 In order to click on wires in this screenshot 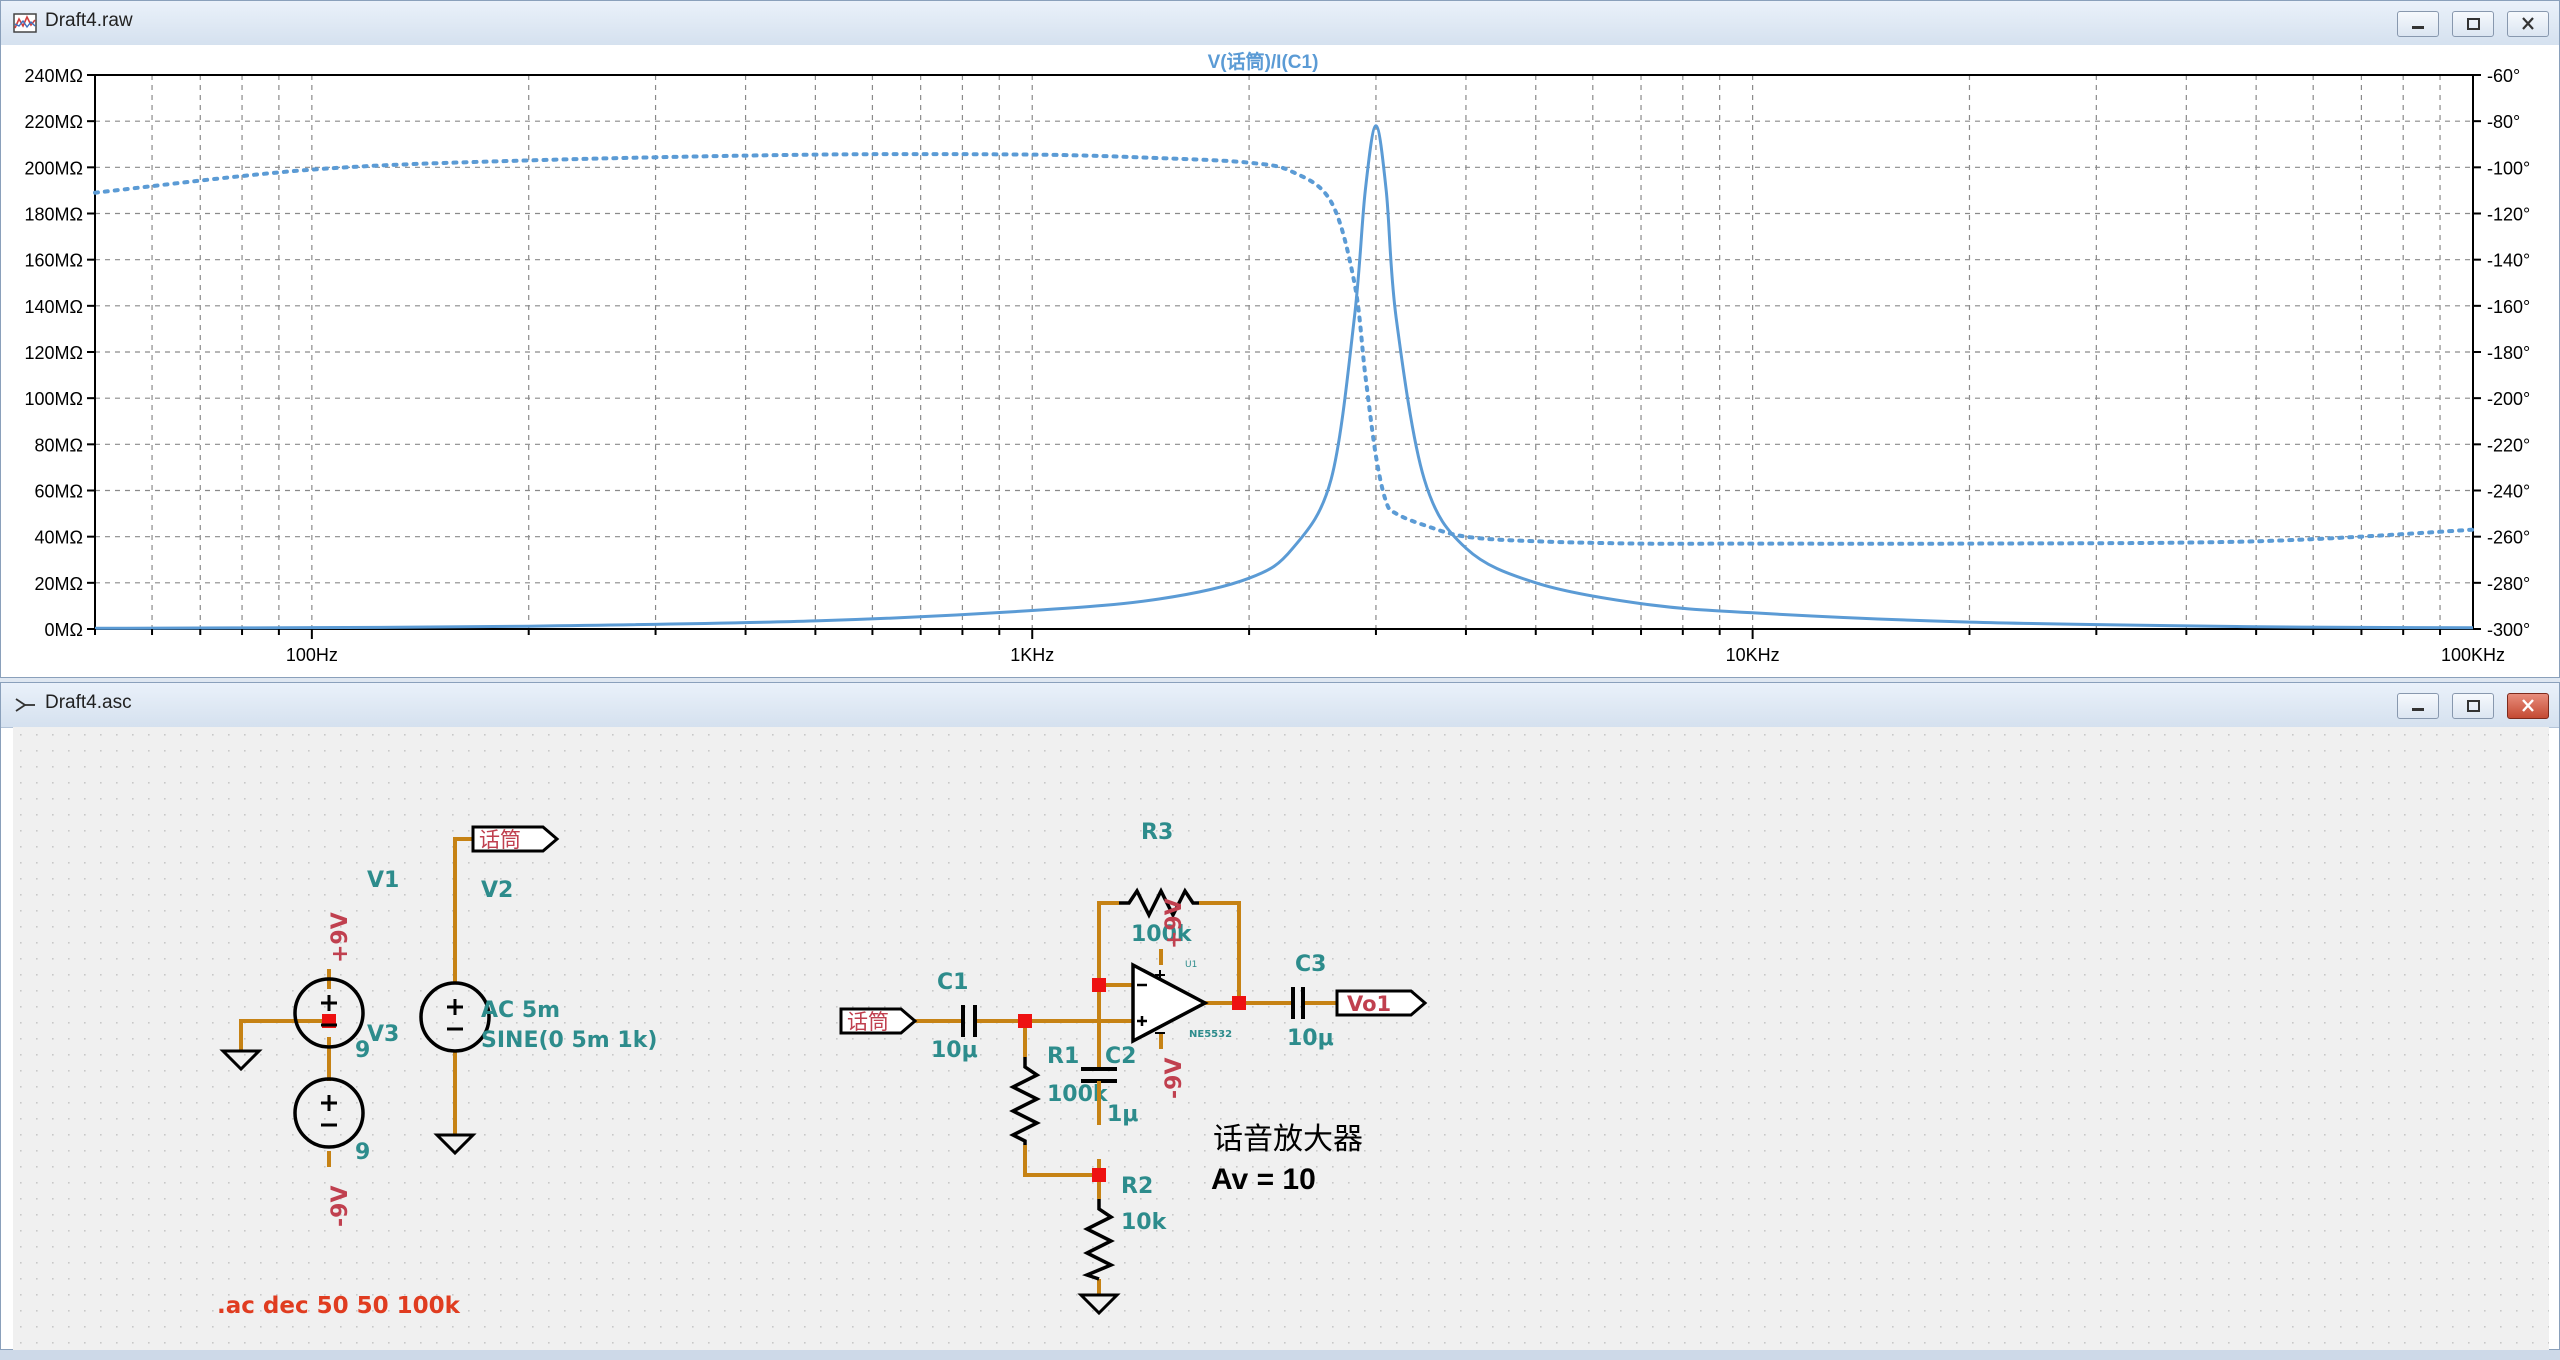, I will do `click(788, 1066)`.